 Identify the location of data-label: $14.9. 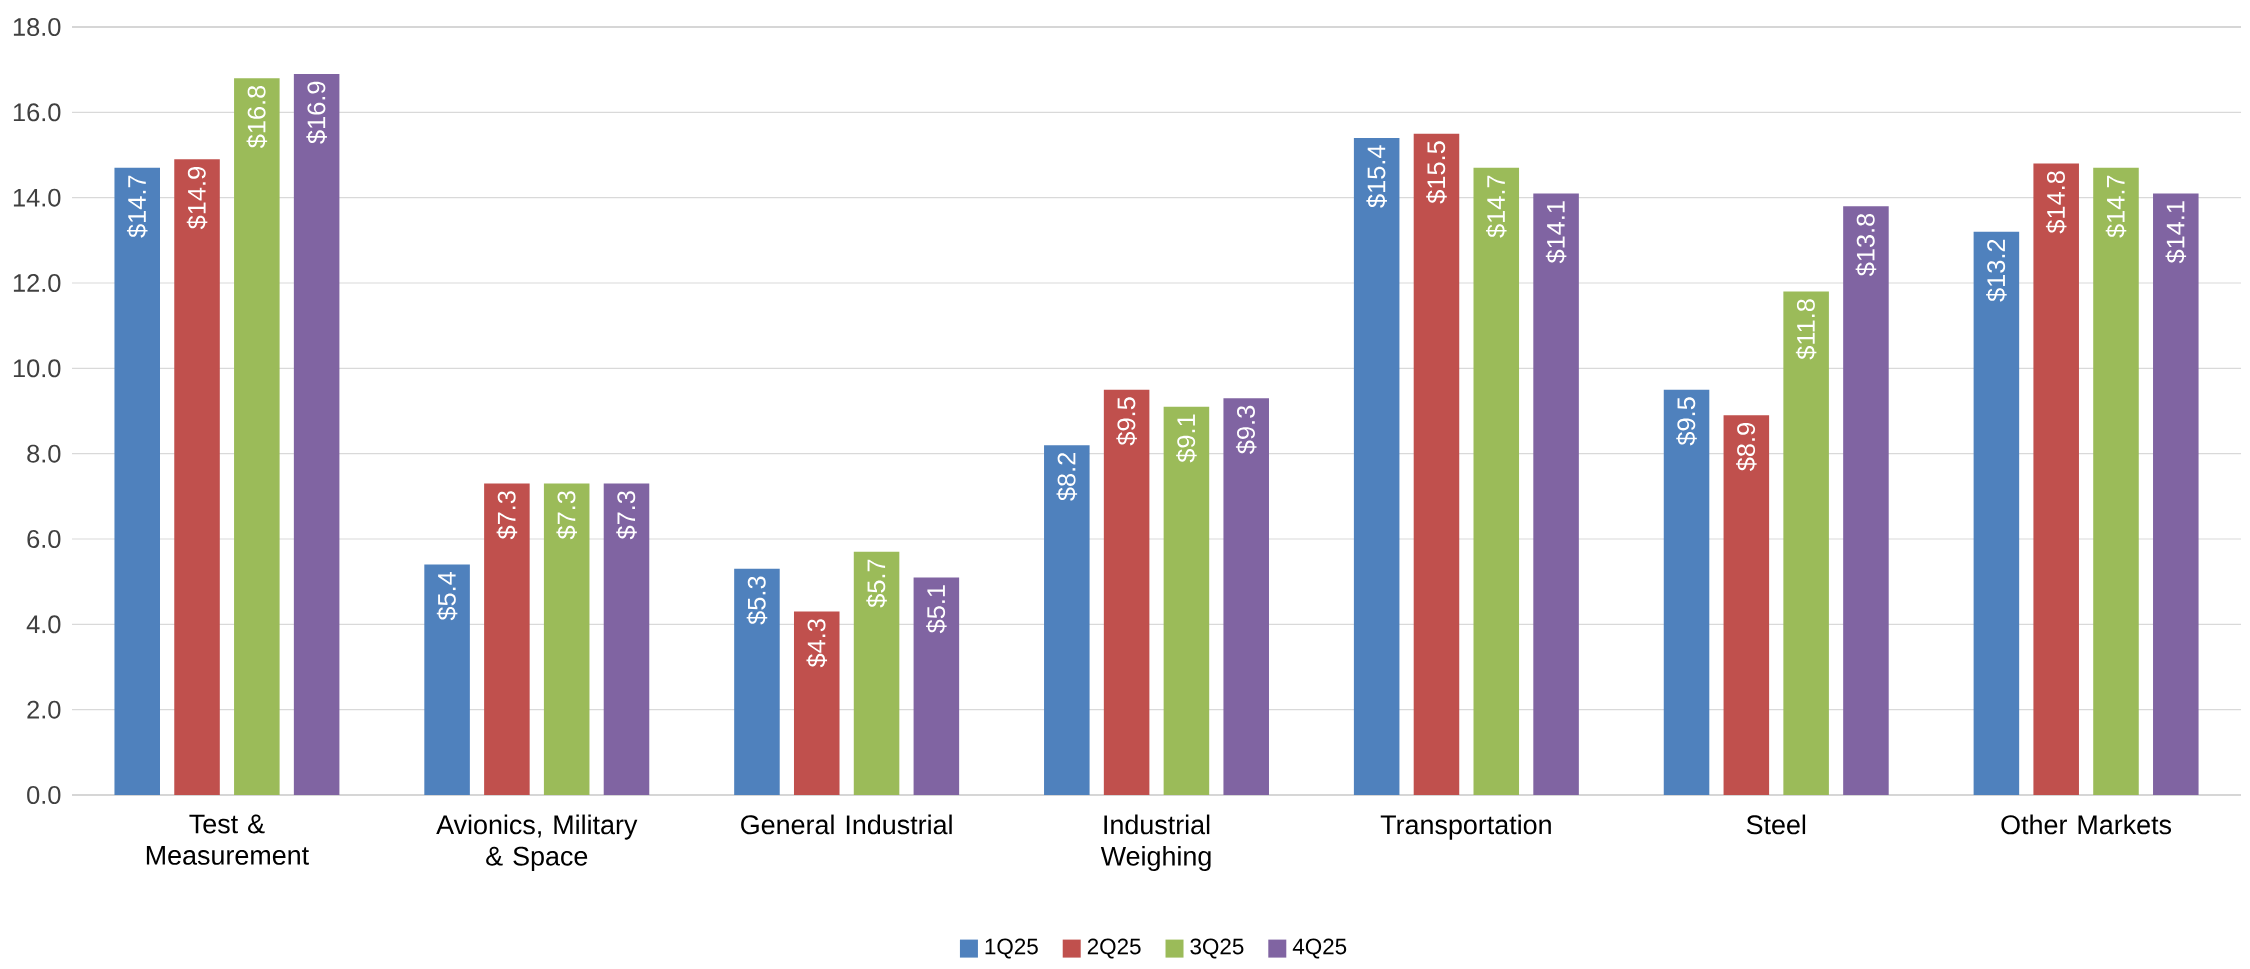
(197, 198).